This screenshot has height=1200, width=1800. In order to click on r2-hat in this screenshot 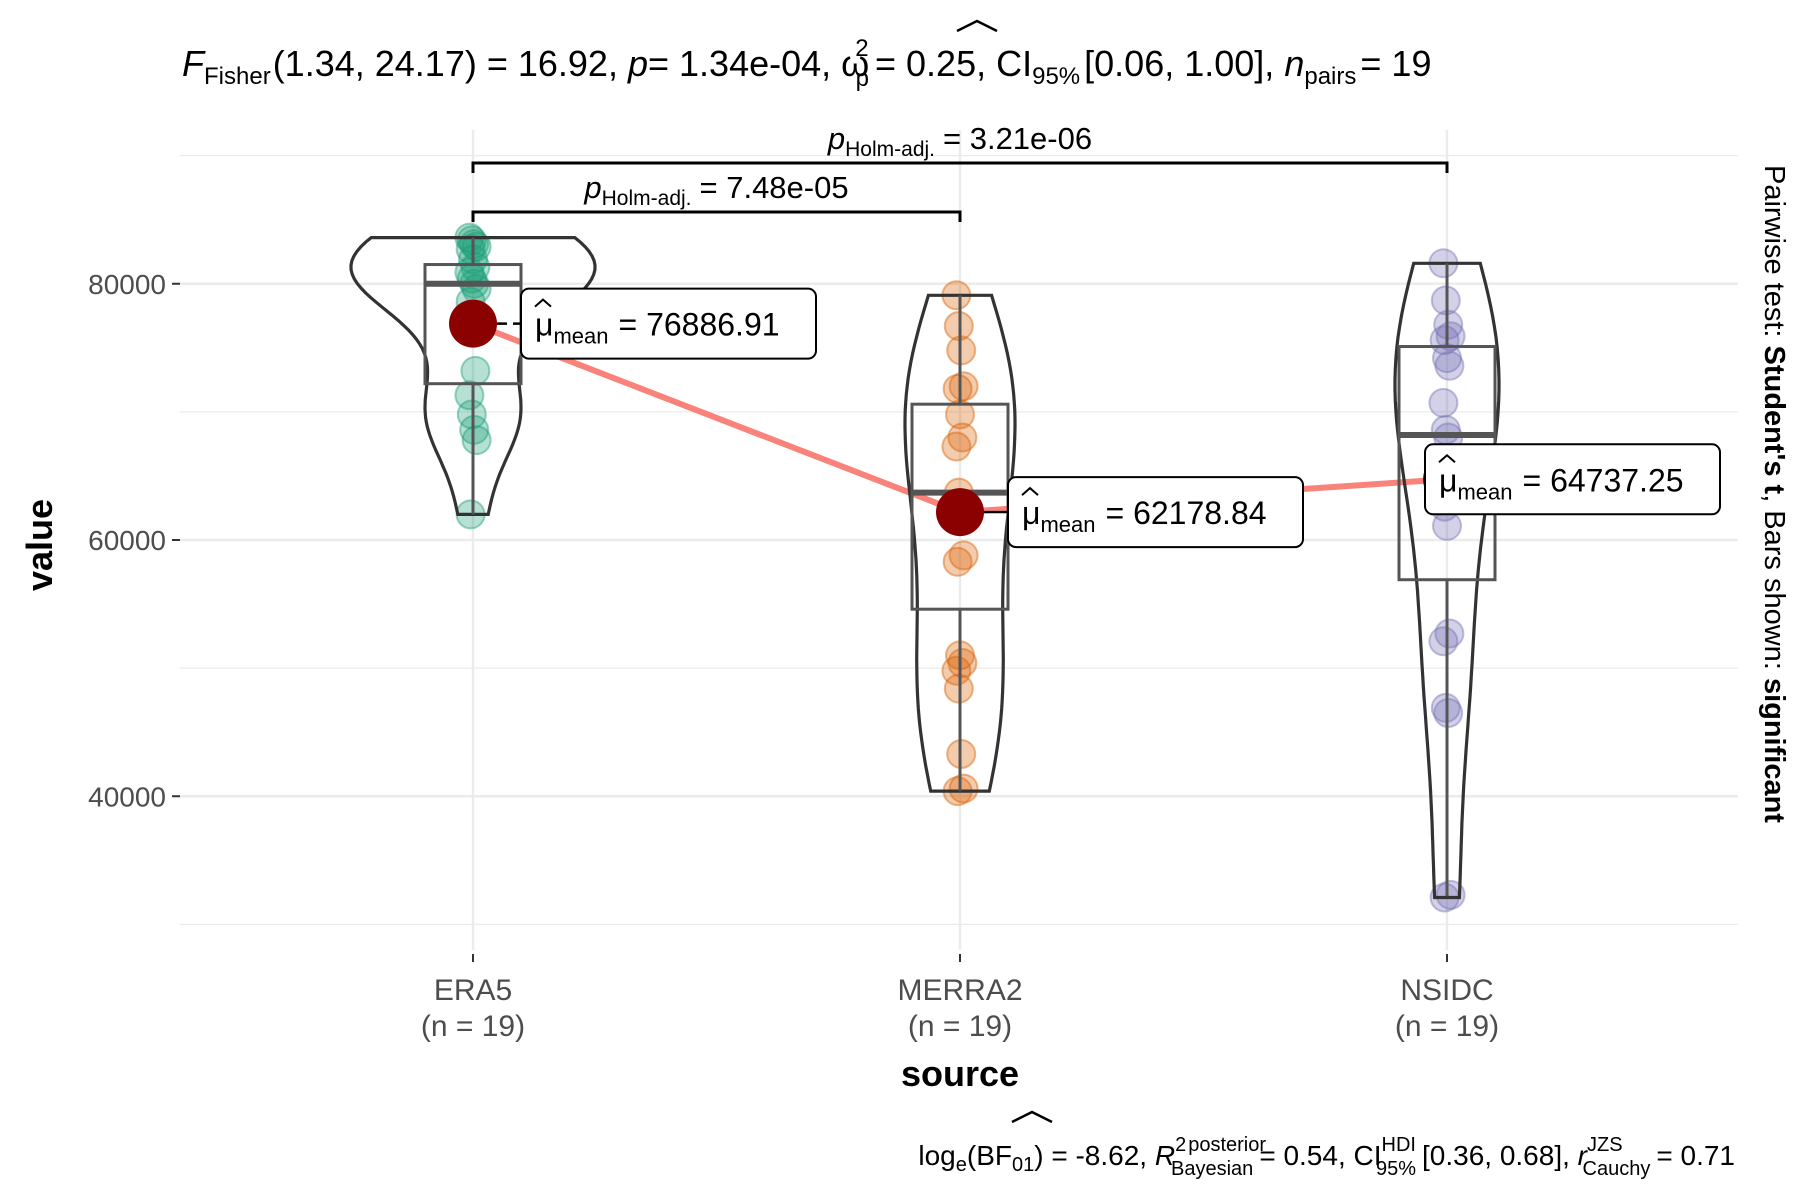, I will do `click(1032, 1117)`.